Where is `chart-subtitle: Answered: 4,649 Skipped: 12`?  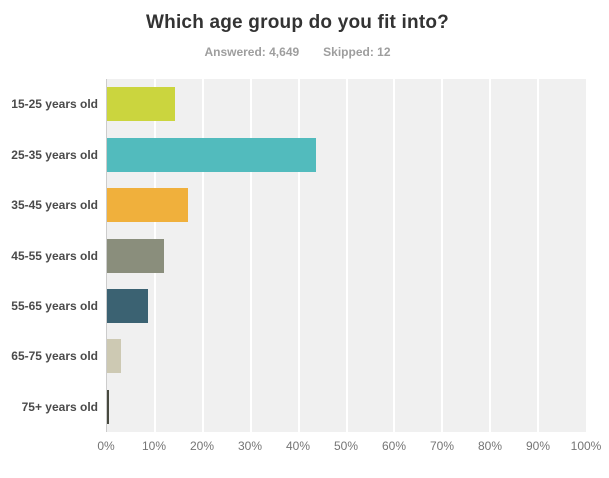
chart-subtitle: Answered: 4,649 Skipped: 12 is located at coordinates (297, 52).